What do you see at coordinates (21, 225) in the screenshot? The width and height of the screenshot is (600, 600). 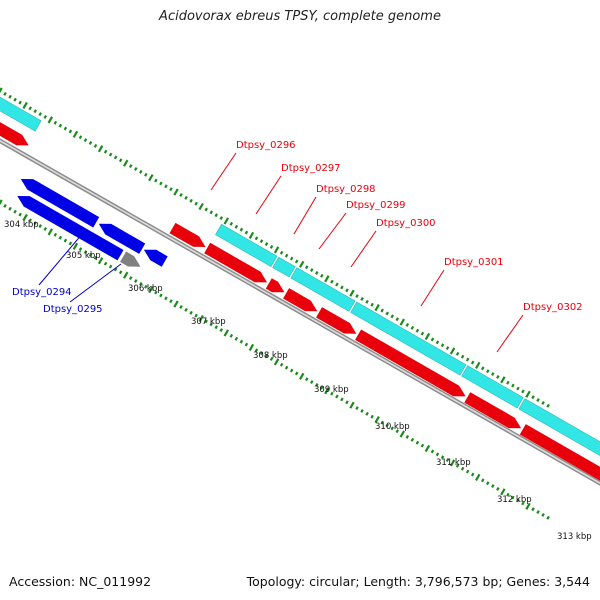 I see `kbp-label: 304 kbp` at bounding box center [21, 225].